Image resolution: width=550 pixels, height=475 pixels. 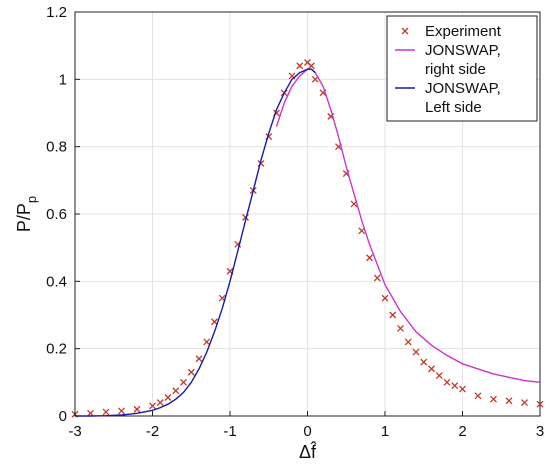 I want to click on y-axis-label: P/Pp, so click(x=26, y=214).